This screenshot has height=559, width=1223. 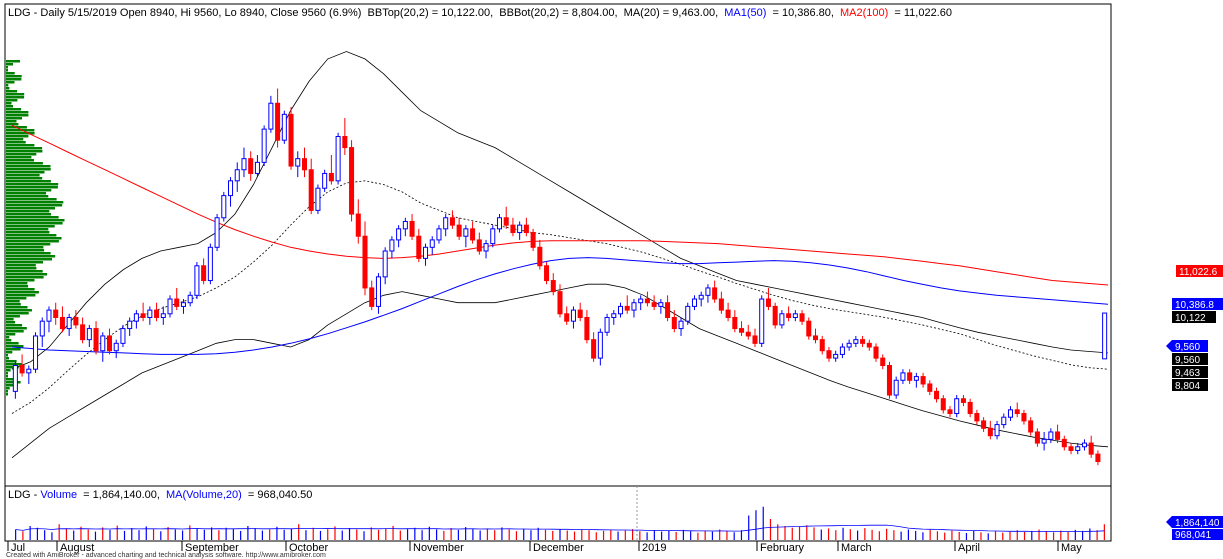 I want to click on price-tag-bbtop: 10,122, so click(x=1194, y=317).